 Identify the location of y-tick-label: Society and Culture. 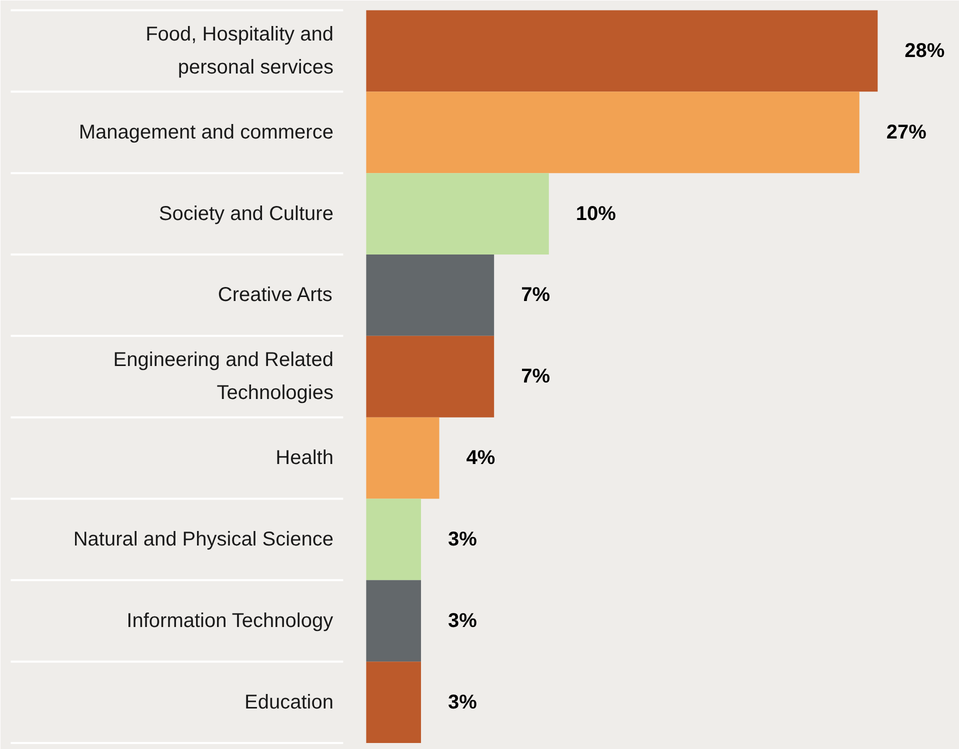
(246, 213).